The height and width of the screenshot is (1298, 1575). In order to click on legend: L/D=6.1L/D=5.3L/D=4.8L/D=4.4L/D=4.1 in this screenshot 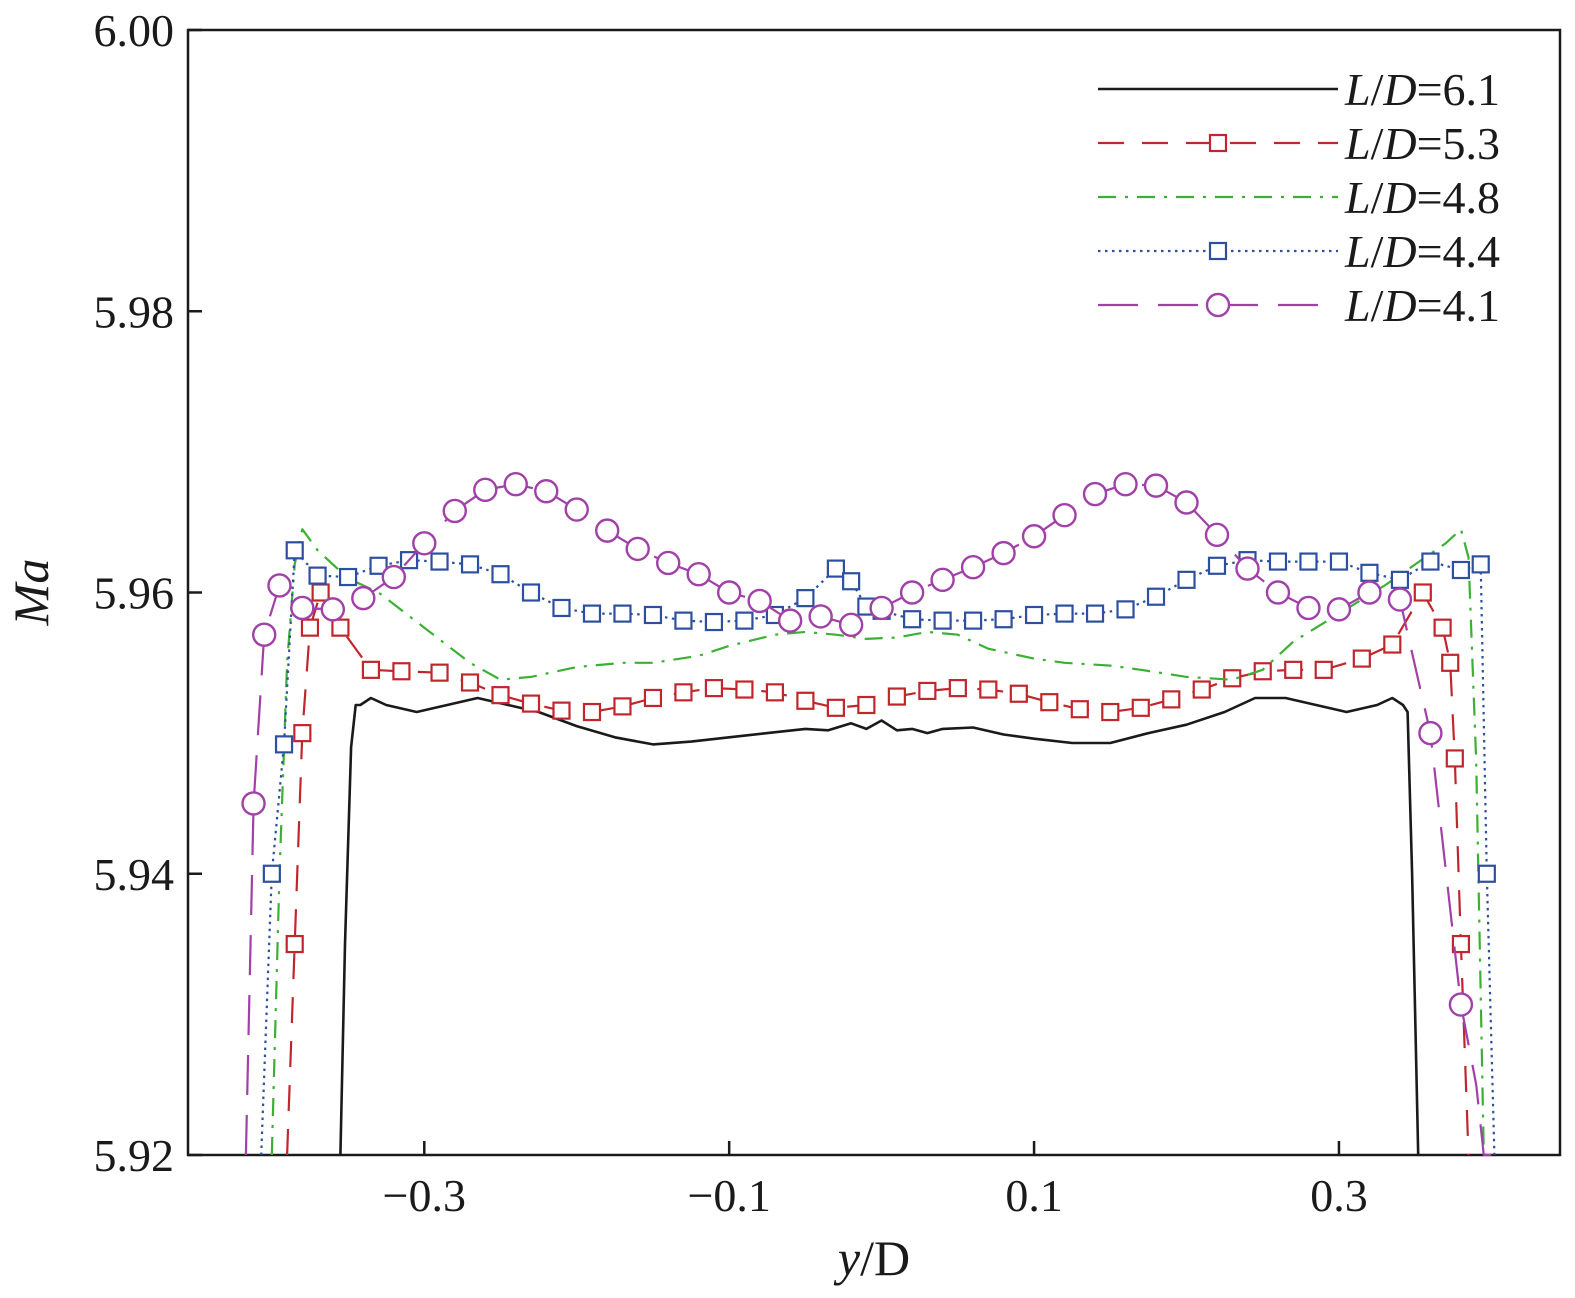, I will do `click(1299, 197)`.